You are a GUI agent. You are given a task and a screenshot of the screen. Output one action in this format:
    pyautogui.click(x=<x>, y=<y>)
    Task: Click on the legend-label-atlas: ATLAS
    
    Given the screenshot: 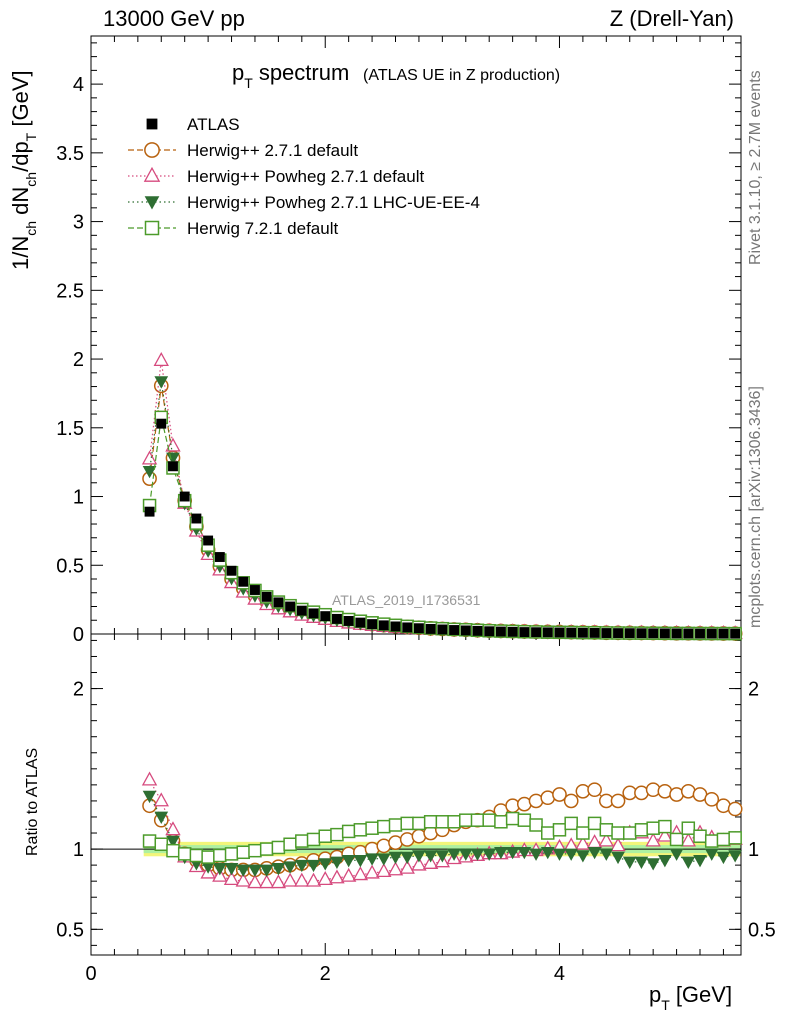 What is the action you would take?
    pyautogui.click(x=213, y=124)
    